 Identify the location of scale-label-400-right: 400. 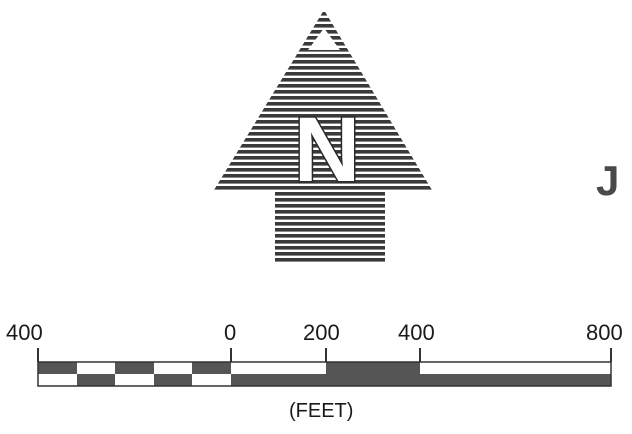
(416, 332).